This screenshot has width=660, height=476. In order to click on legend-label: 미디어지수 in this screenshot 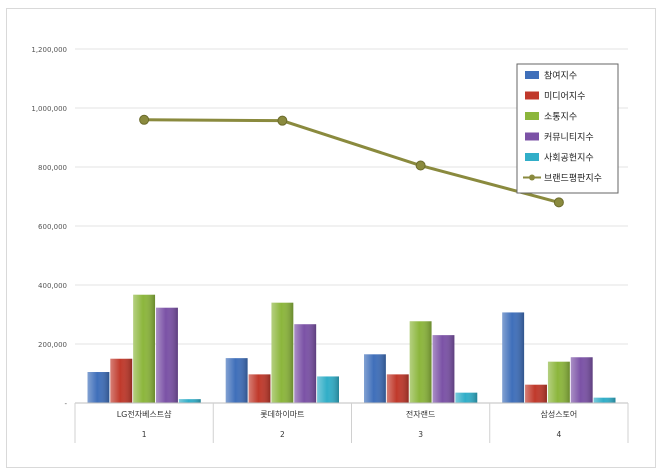, I will do `click(564, 96)`.